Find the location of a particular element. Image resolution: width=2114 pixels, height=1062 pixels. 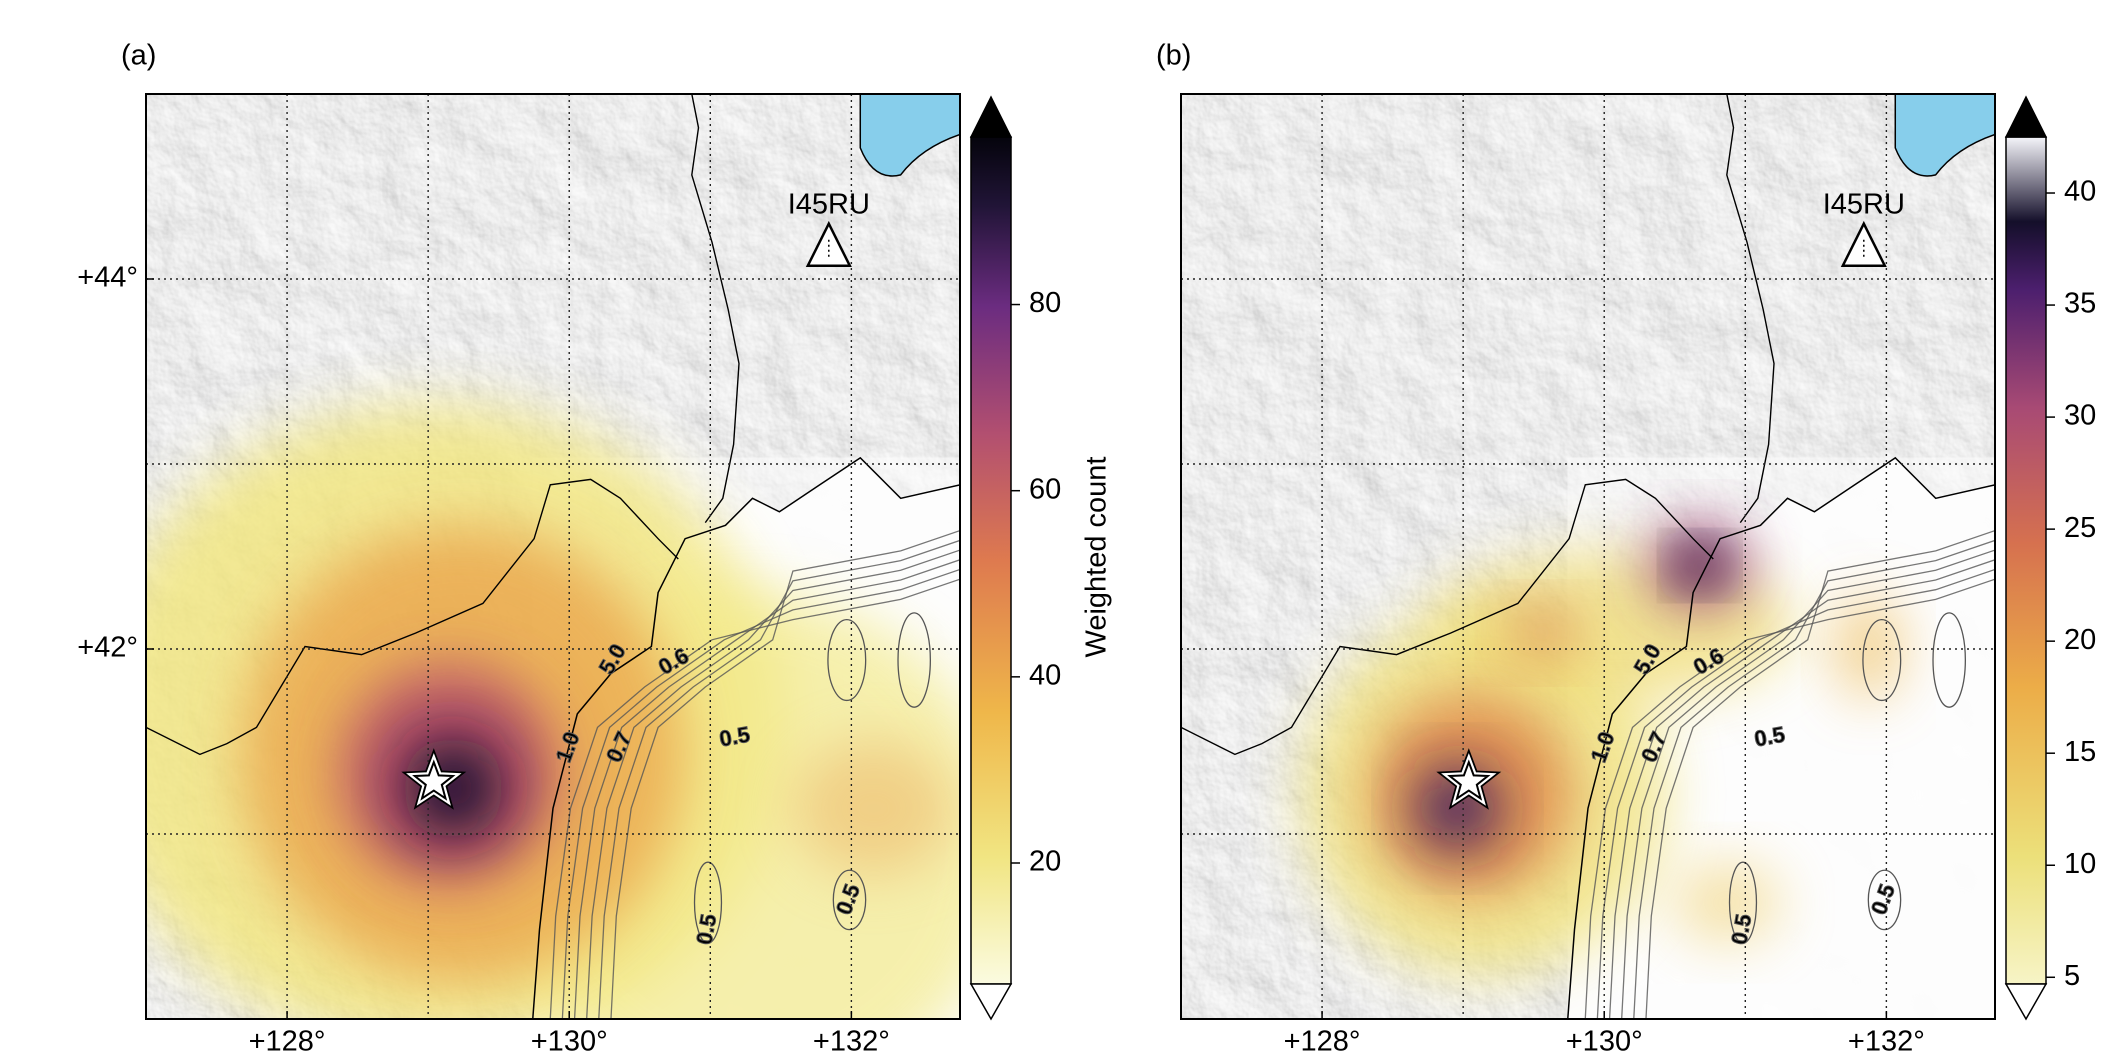

y-tick-label: +42° is located at coordinates (107, 648).